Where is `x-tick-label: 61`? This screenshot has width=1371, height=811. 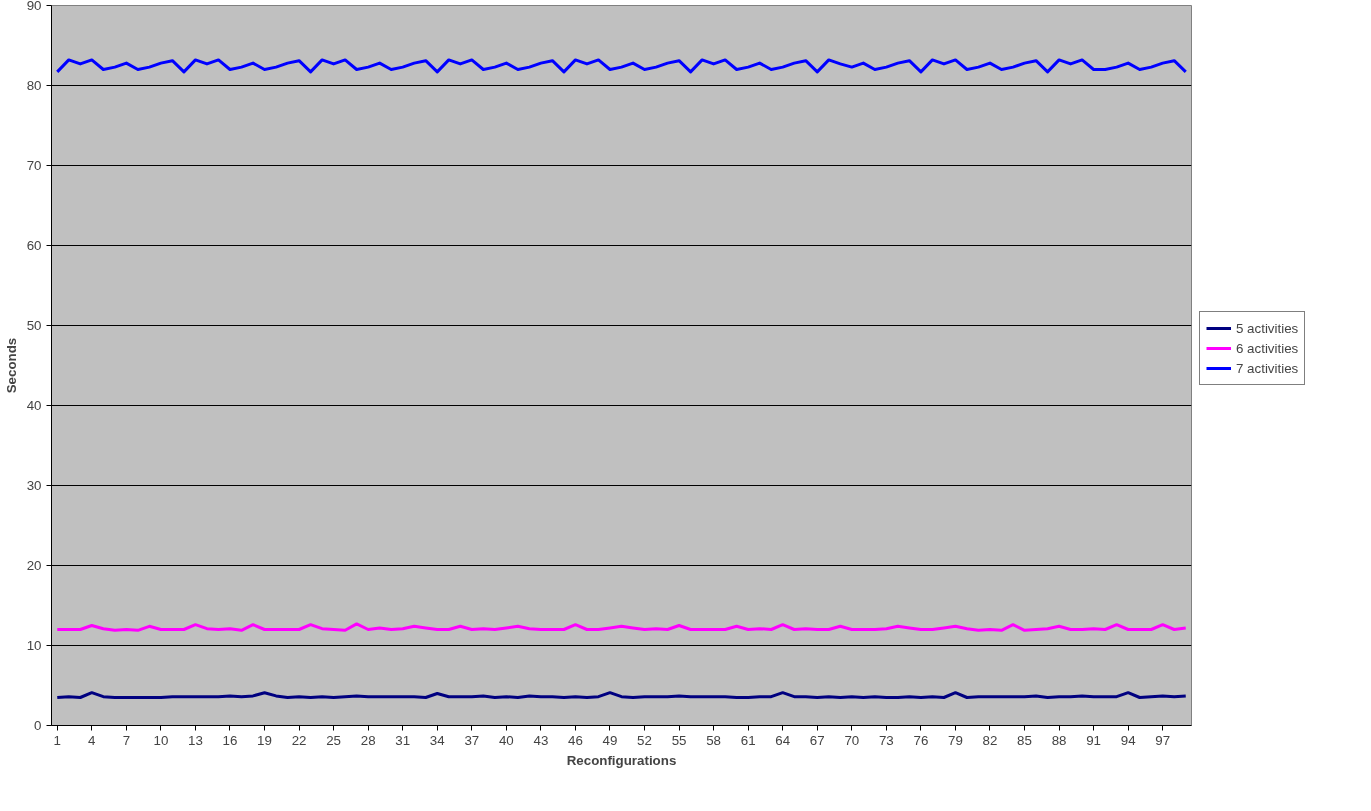
x-tick-label: 61 is located at coordinates (748, 740).